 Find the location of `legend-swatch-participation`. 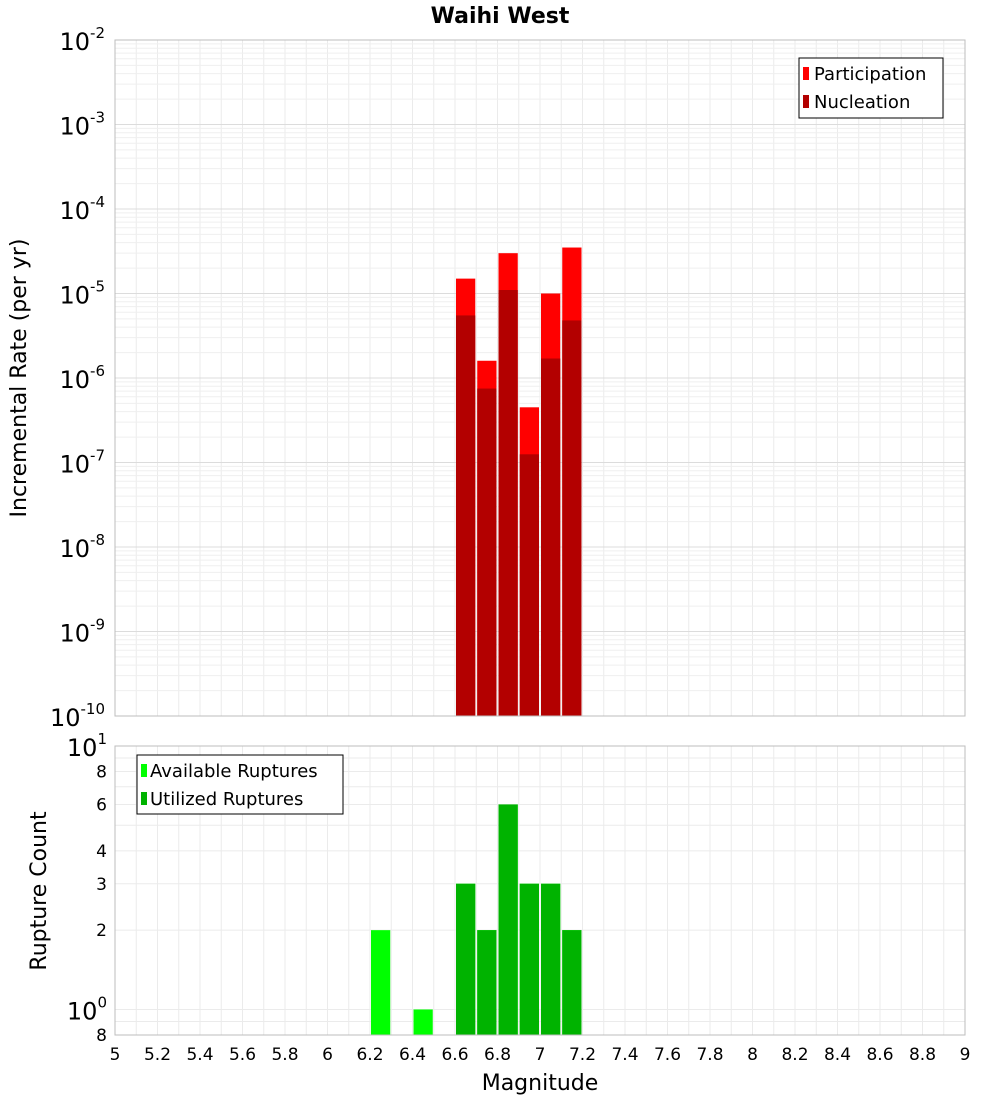

legend-swatch-participation is located at coordinates (806, 73).